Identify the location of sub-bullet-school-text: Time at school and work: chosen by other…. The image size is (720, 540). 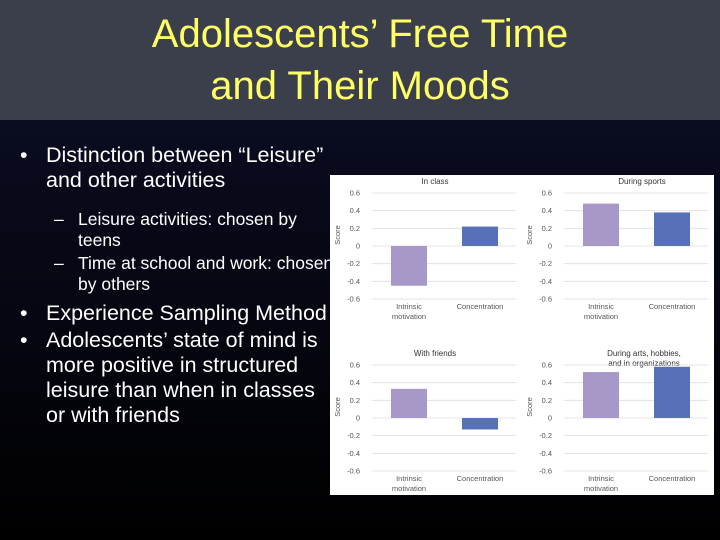
(206, 273).